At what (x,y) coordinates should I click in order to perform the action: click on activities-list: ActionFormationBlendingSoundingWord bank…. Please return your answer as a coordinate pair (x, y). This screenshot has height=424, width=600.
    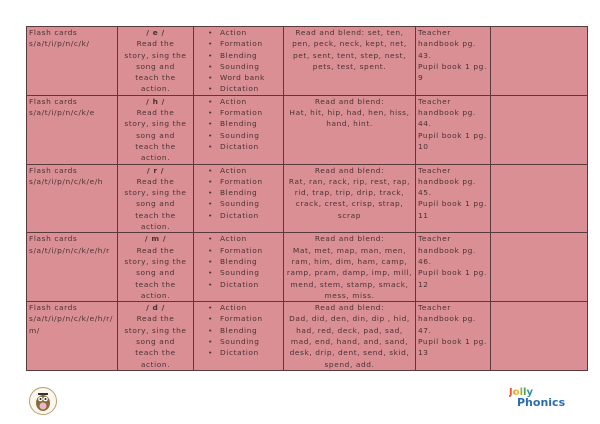
    Looking at the image, I should click on (238, 60).